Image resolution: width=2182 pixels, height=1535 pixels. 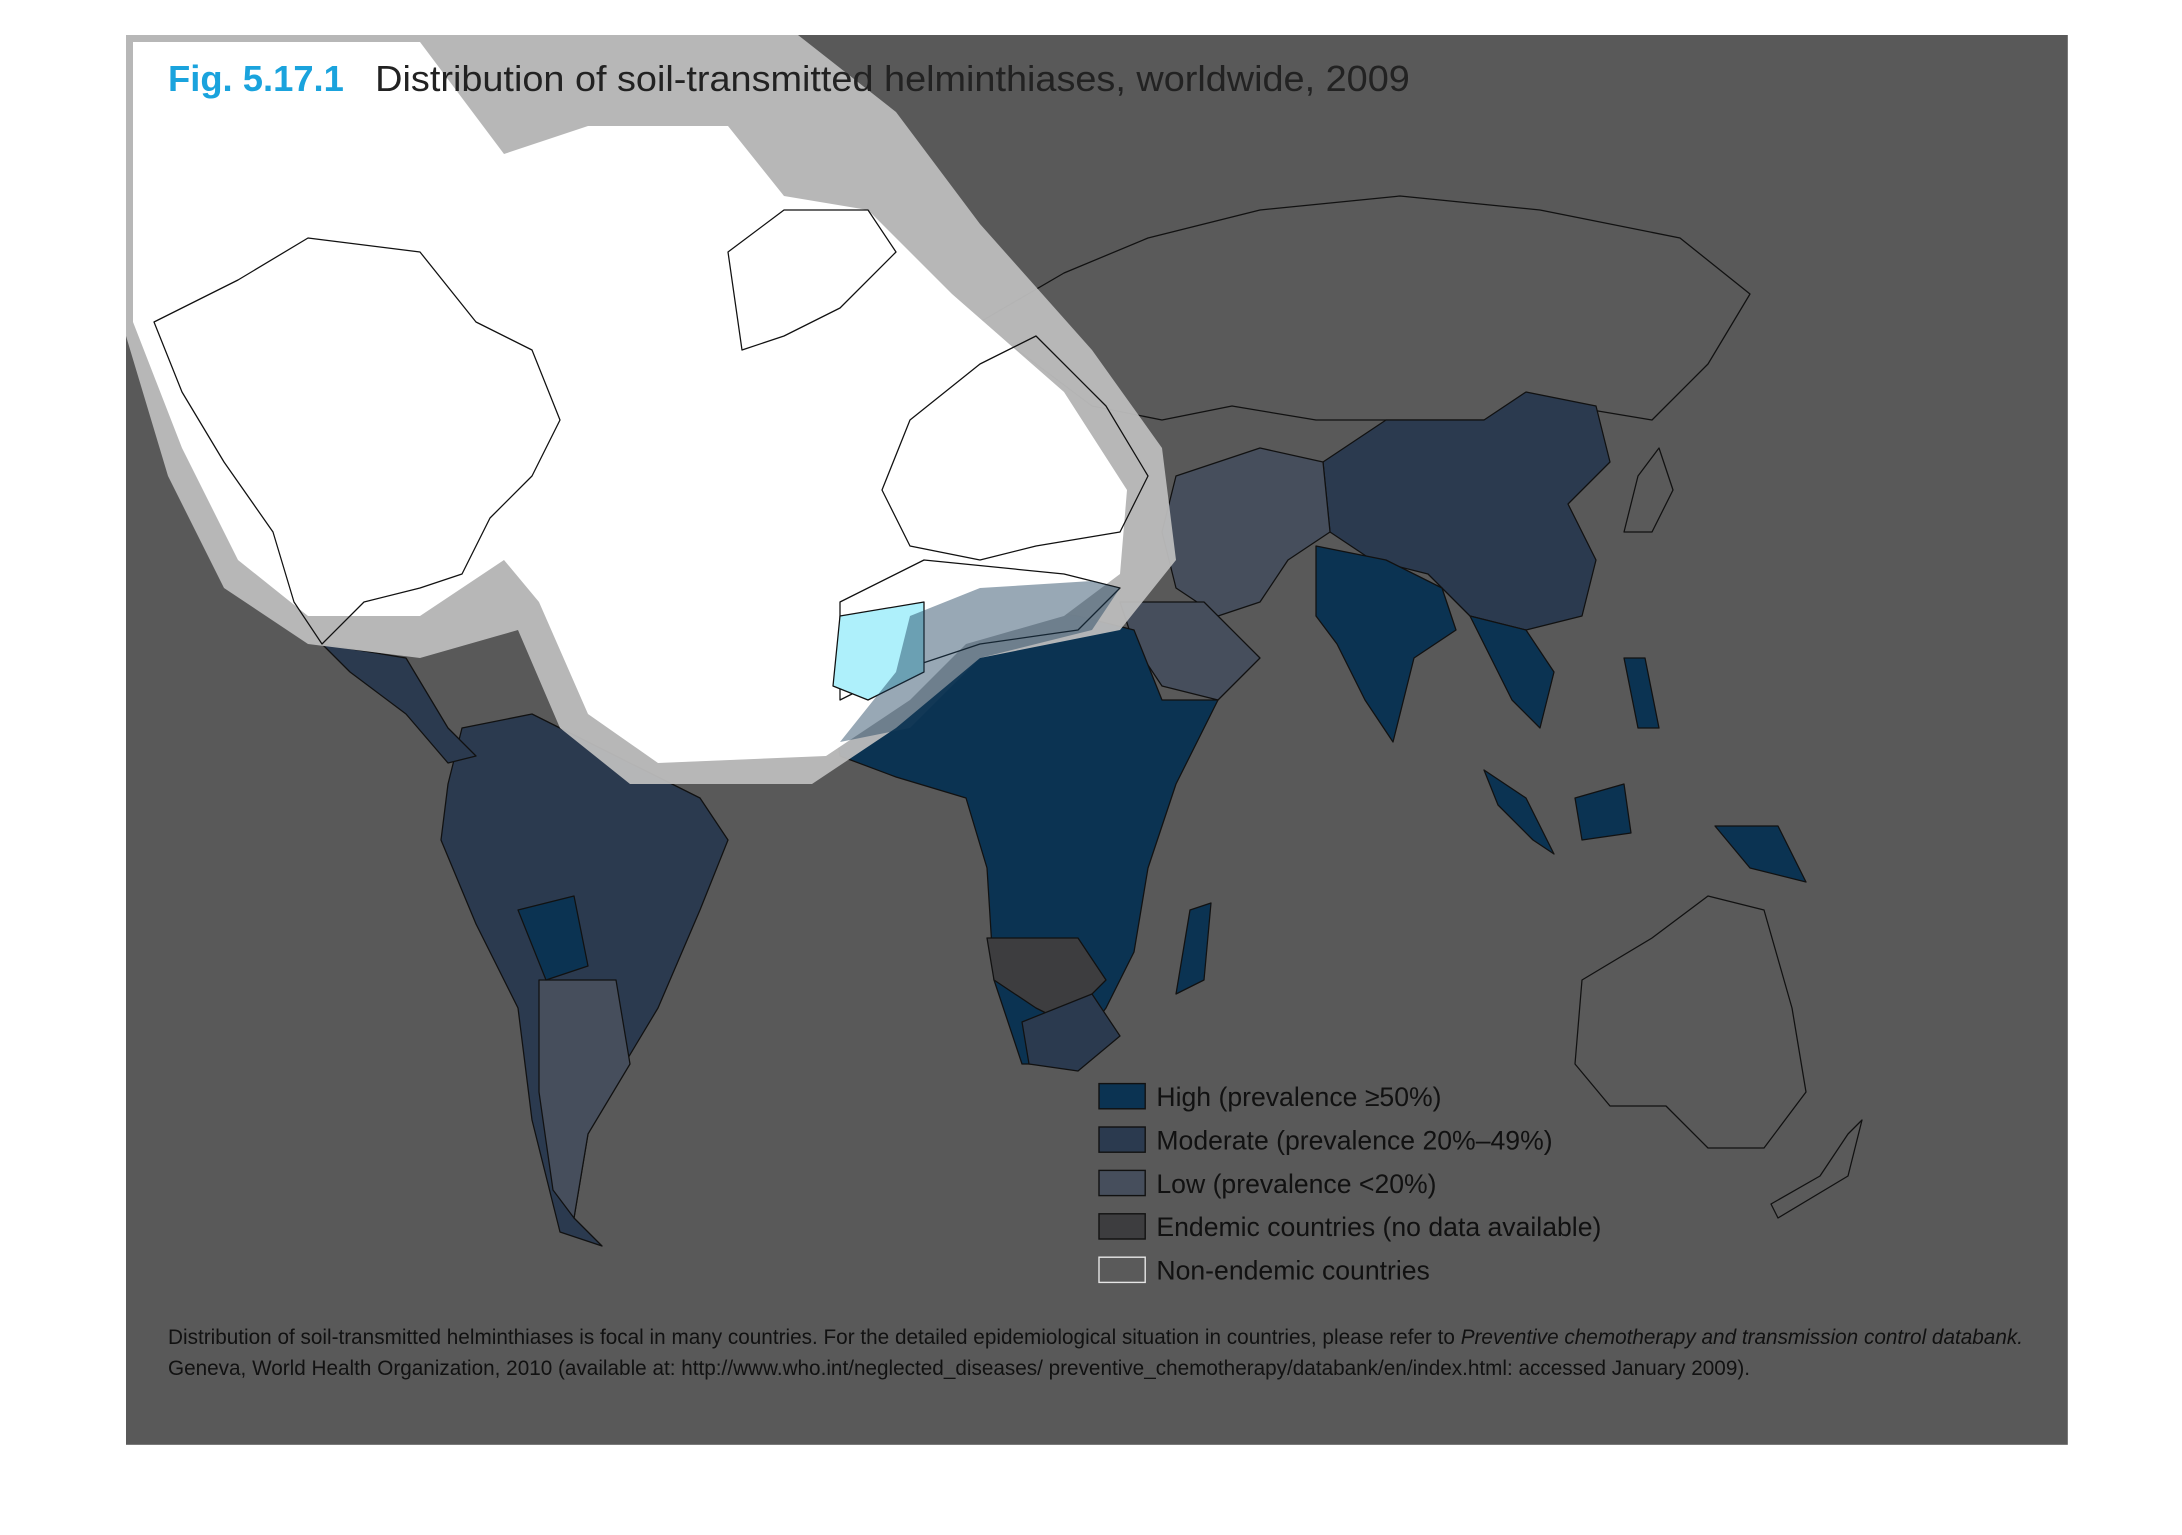 What do you see at coordinates (1292, 1271) in the screenshot?
I see `legend-label: Non-endemic countries` at bounding box center [1292, 1271].